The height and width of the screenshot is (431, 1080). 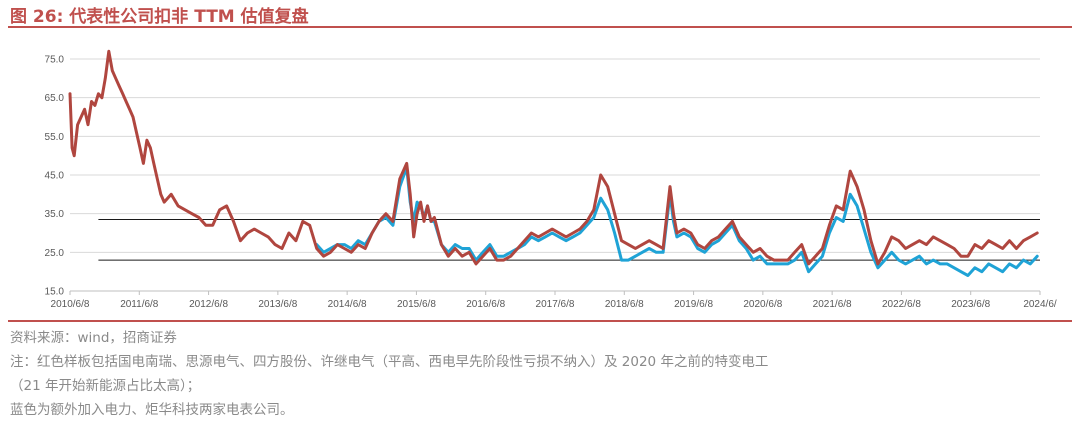 What do you see at coordinates (1040, 304) in the screenshot?
I see `x-tick-label: 2024/6/` at bounding box center [1040, 304].